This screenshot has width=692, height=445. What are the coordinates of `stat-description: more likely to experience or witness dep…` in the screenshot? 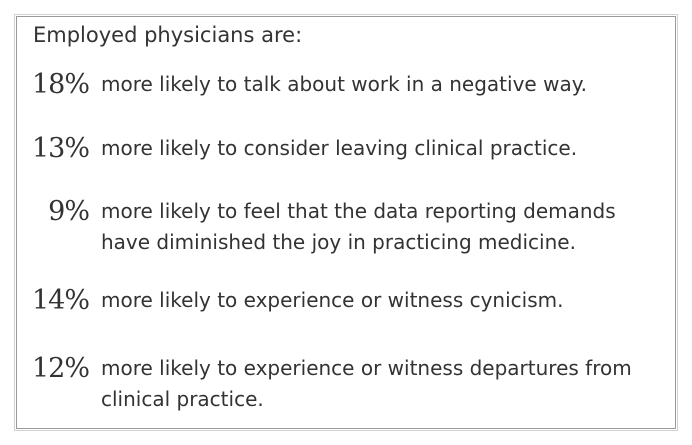 It's located at (366, 383).